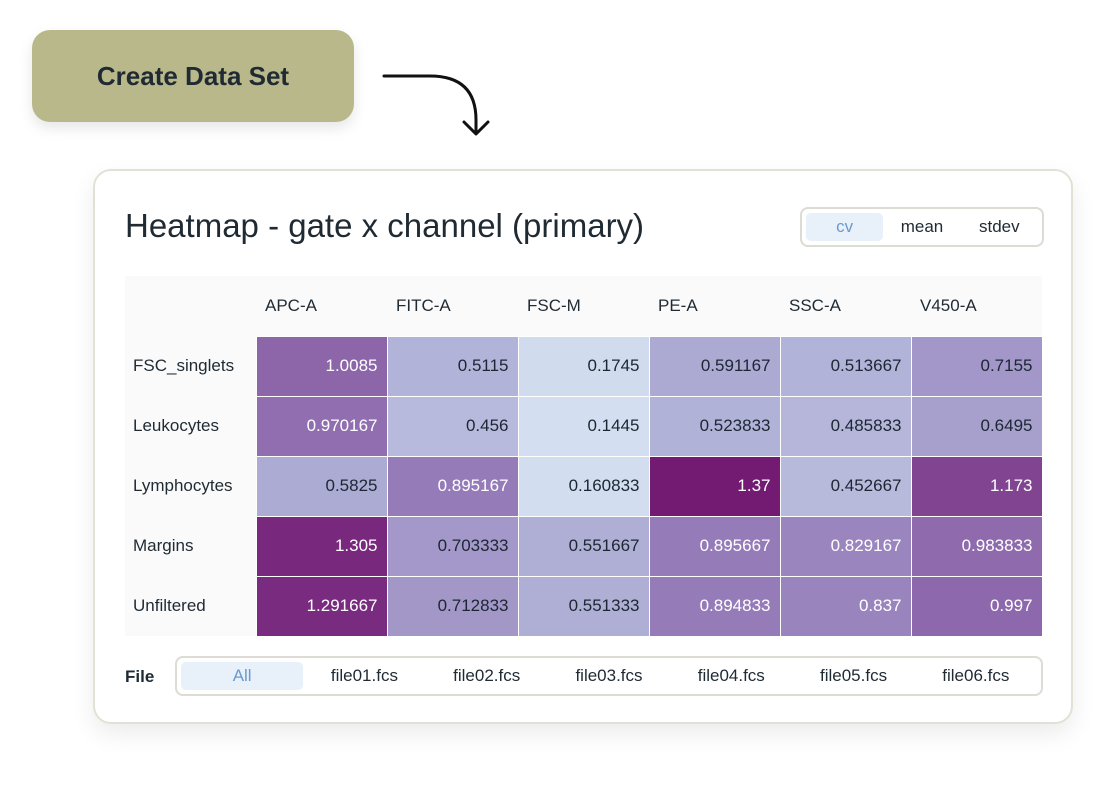 The image size is (1116, 788). What do you see at coordinates (190, 606) in the screenshot?
I see `row-header: Unfiltered` at bounding box center [190, 606].